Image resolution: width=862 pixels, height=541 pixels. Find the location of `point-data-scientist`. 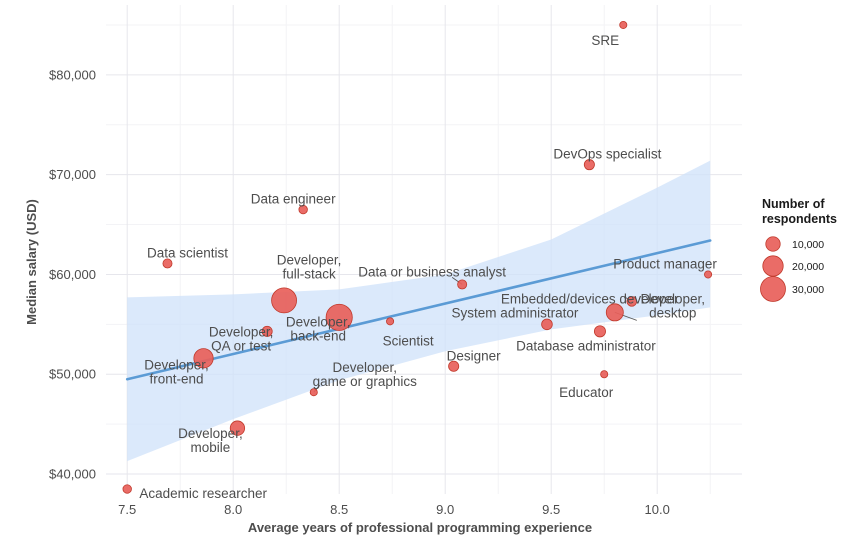

point-data-scientist is located at coordinates (167, 263).